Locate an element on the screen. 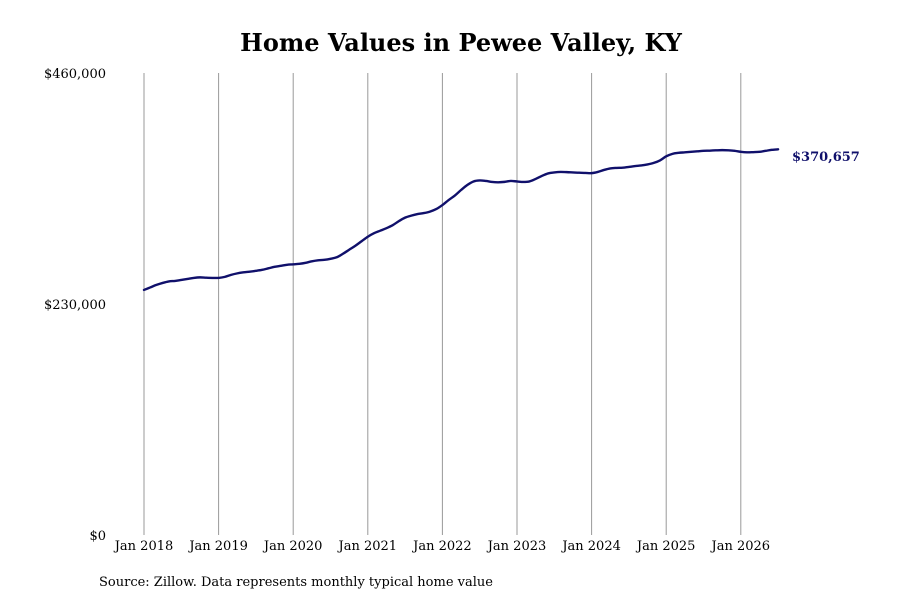 Image resolution: width=900 pixels, height=600 pixels. y-tick-label: $230,000 is located at coordinates (75, 305).